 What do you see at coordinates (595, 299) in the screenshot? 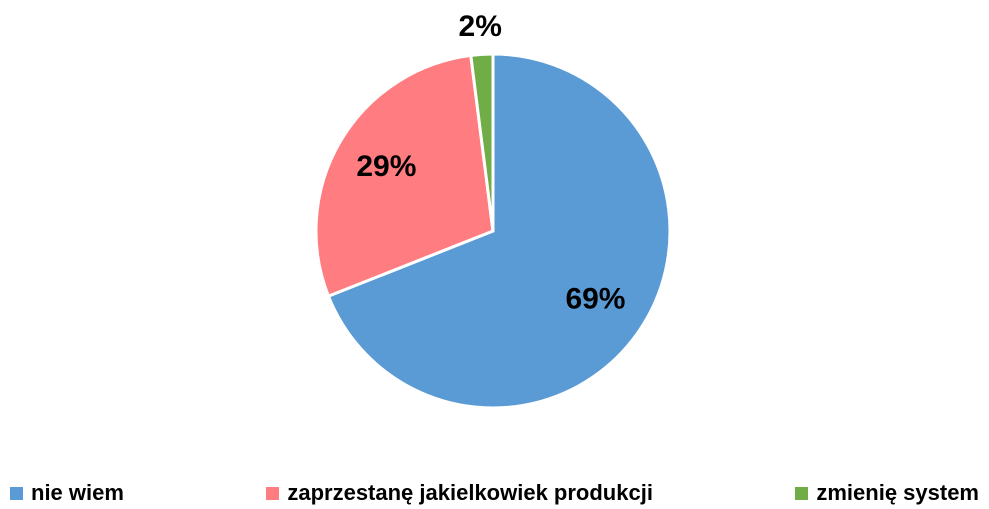
I see `data-label: 69%` at bounding box center [595, 299].